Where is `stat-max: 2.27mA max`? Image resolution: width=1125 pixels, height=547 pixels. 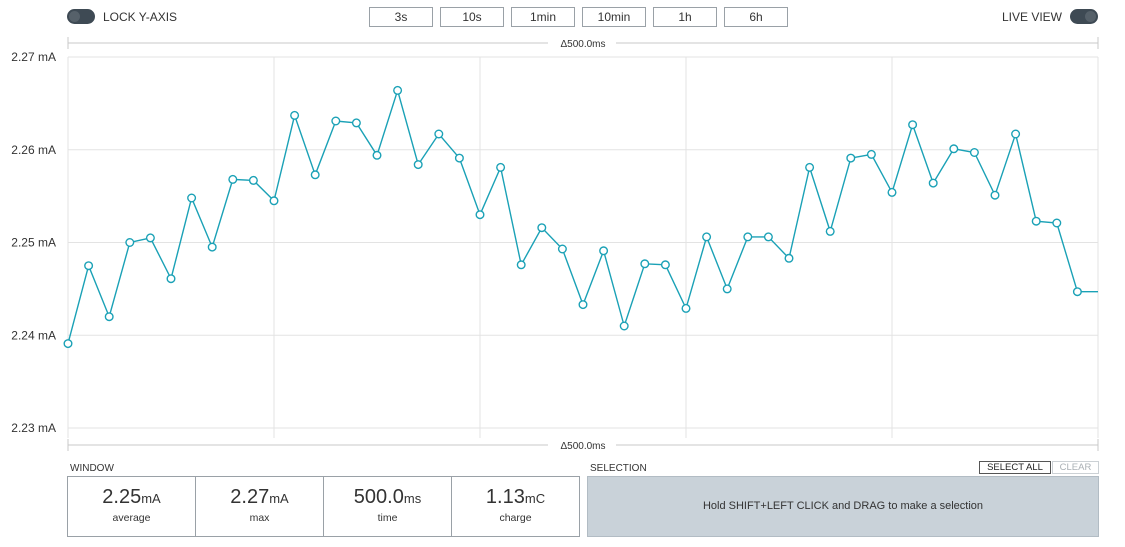
stat-max: 2.27mA max is located at coordinates (260, 506).